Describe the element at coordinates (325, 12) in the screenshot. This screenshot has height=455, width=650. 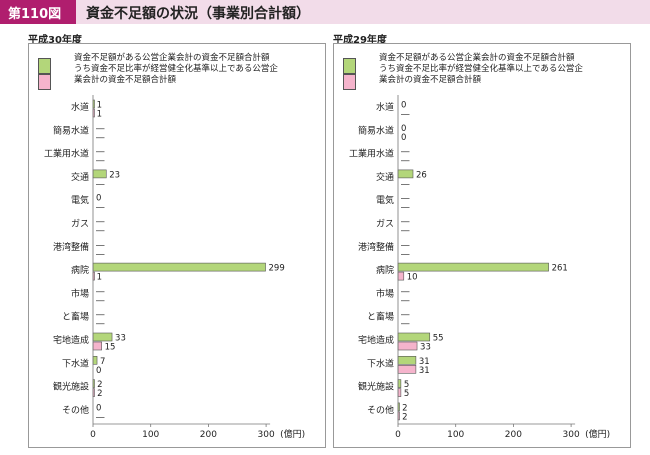
I see `figure-header: 第110図 資金不足額の状況（事業別合計額）` at that location.